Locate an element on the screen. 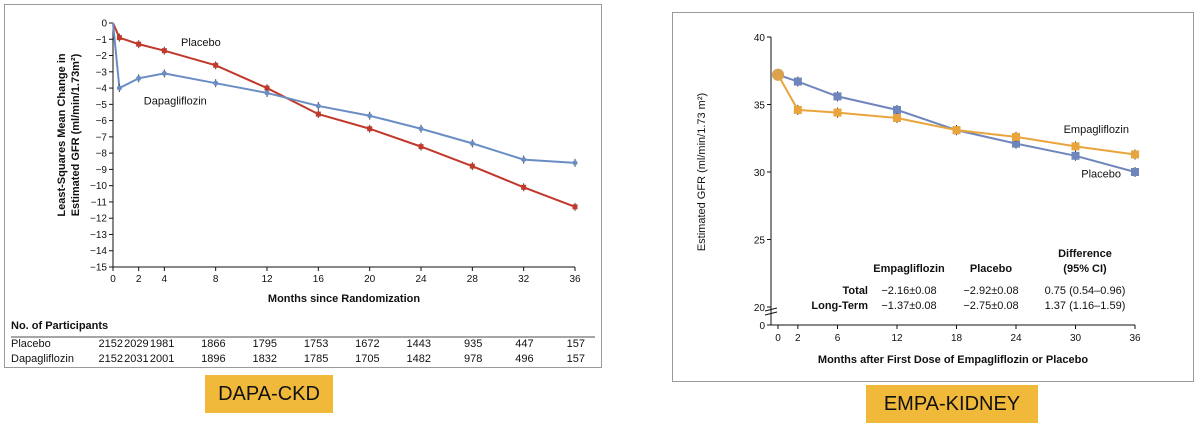 The width and height of the screenshot is (1200, 429). participants-count: 1482 is located at coordinates (419, 359).